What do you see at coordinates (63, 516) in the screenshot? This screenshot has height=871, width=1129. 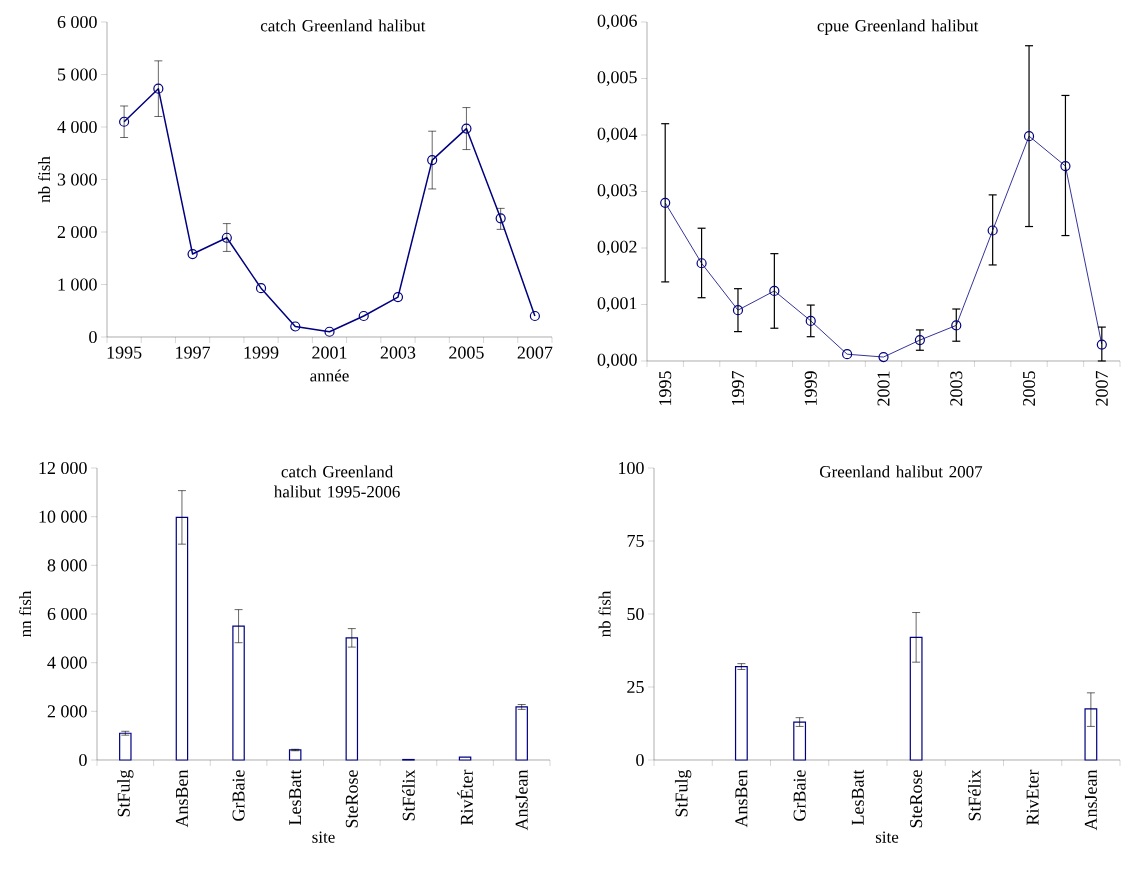 I see `y-tick-label: 10 000` at bounding box center [63, 516].